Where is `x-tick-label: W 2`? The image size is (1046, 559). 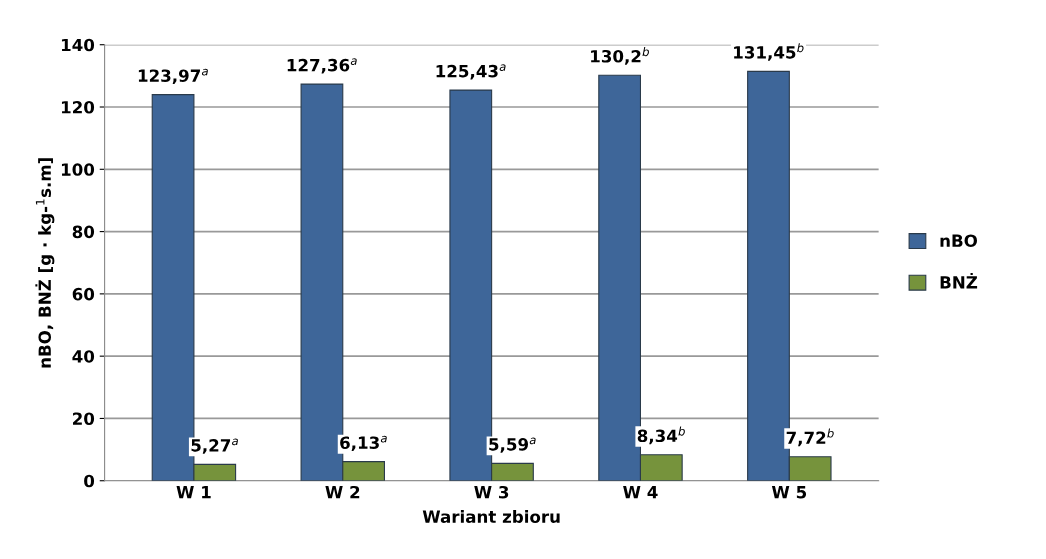 x-tick-label: W 2 is located at coordinates (342, 492).